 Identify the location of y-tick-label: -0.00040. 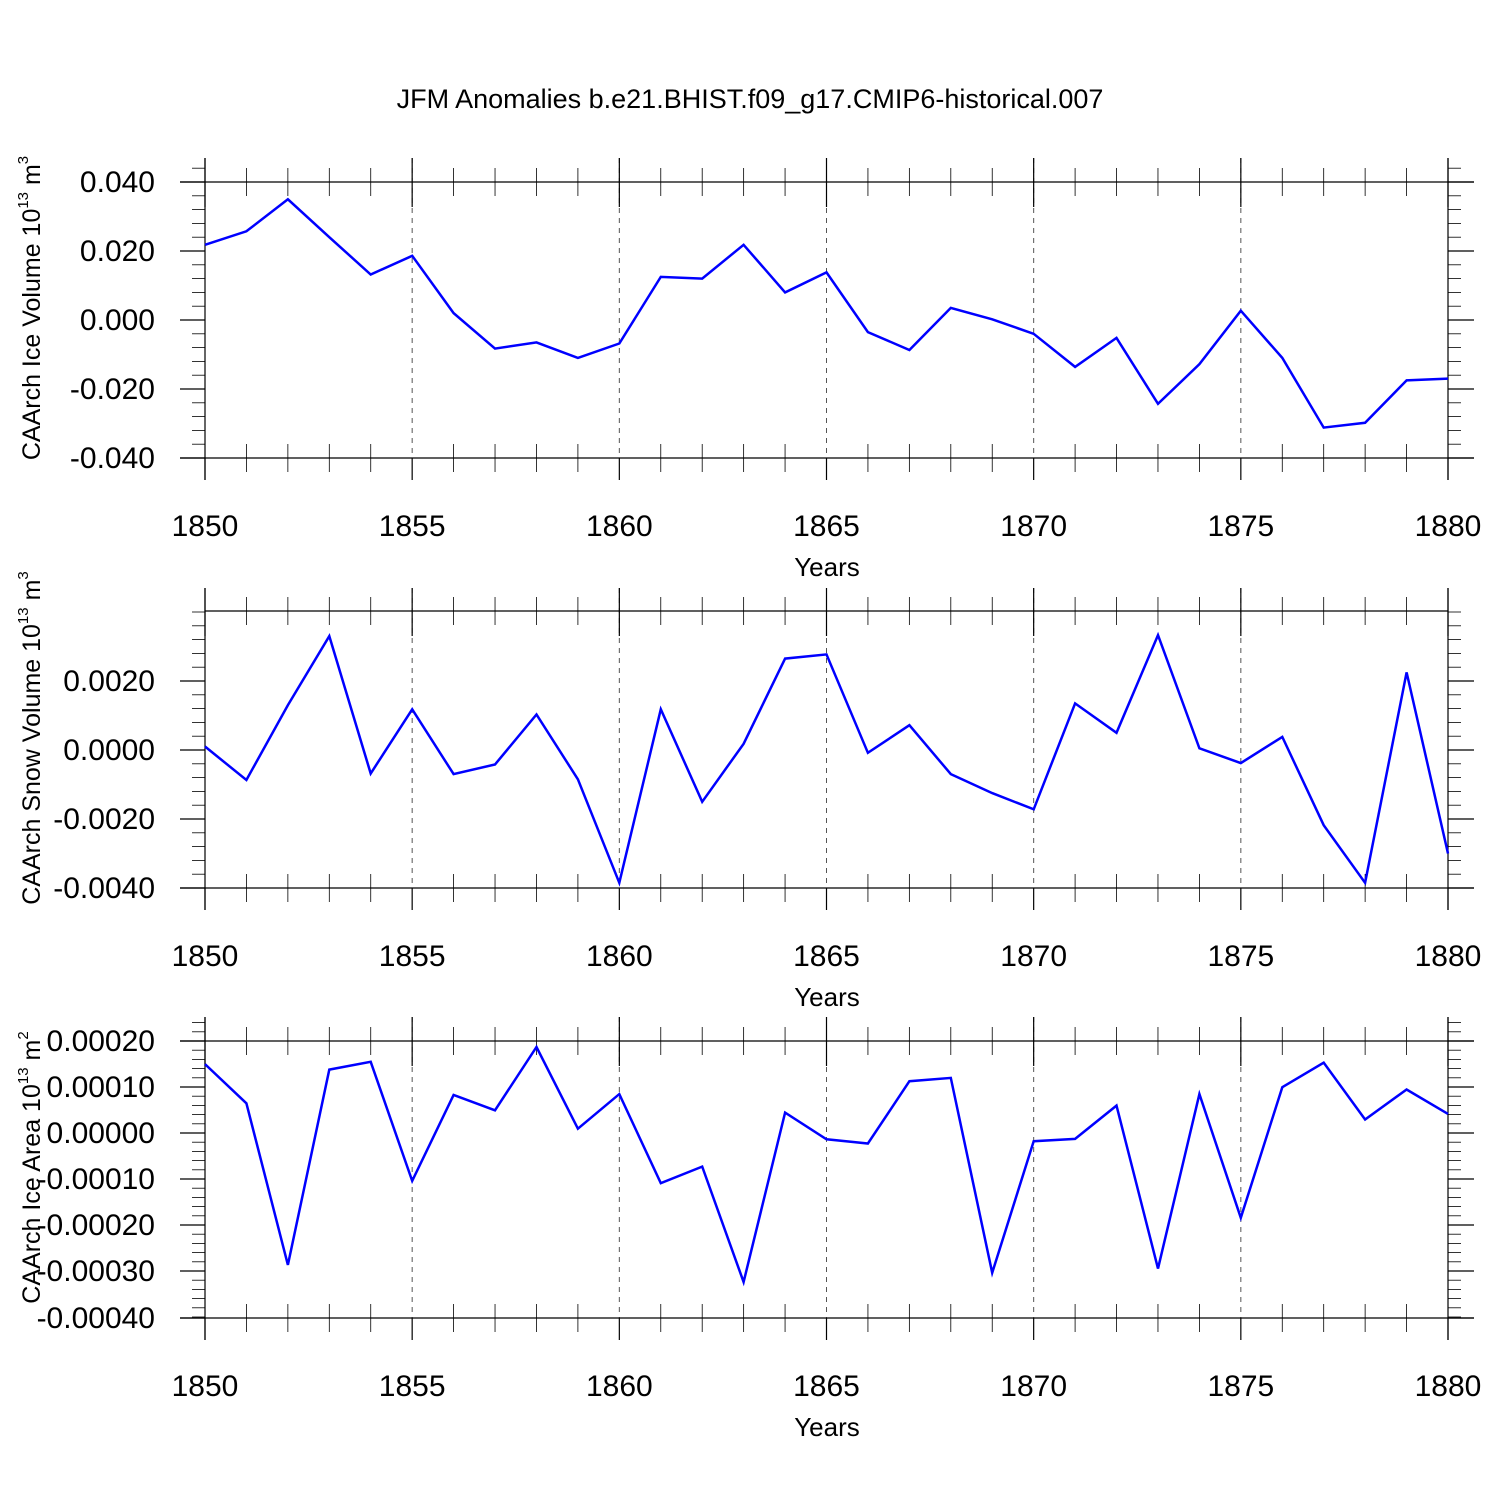
(96, 1318).